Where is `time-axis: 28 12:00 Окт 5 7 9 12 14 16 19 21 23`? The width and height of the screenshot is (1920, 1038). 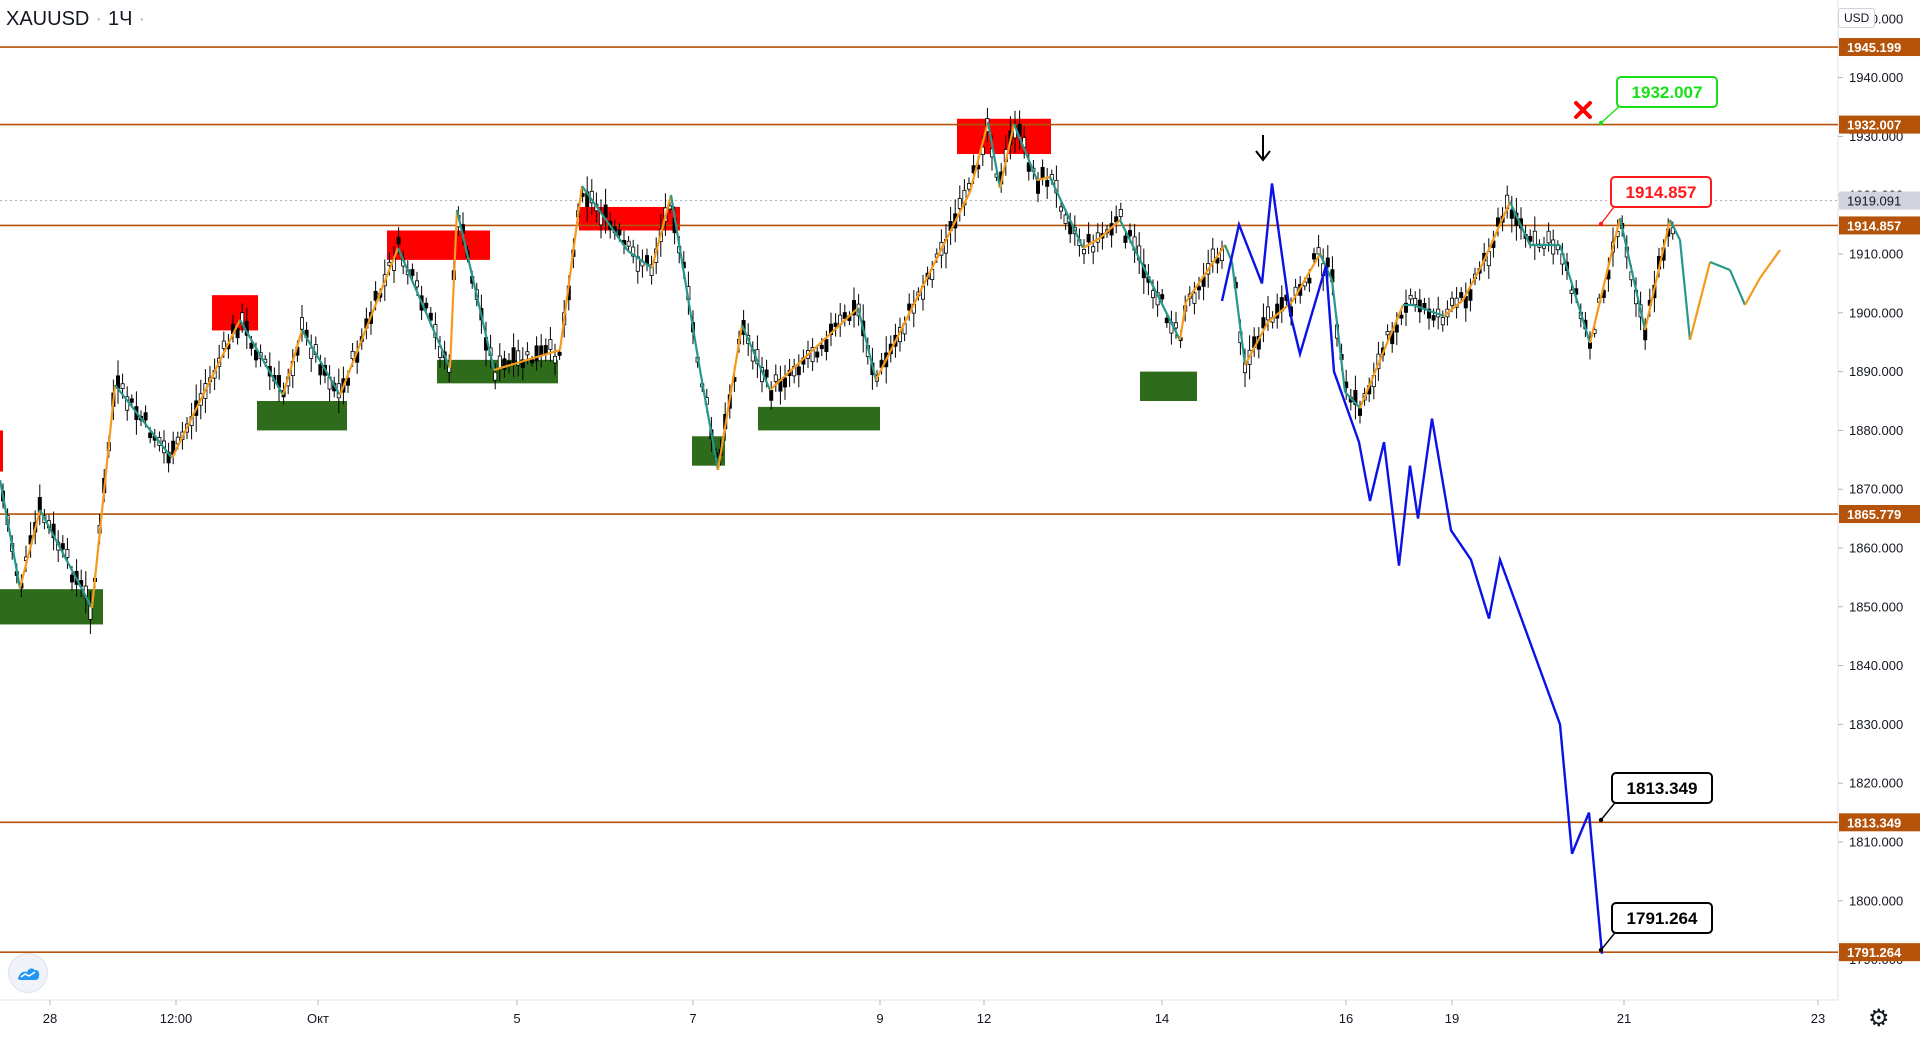 time-axis: 28 12:00 Окт 5 7 9 12 14 16 19 21 23 is located at coordinates (934, 1013).